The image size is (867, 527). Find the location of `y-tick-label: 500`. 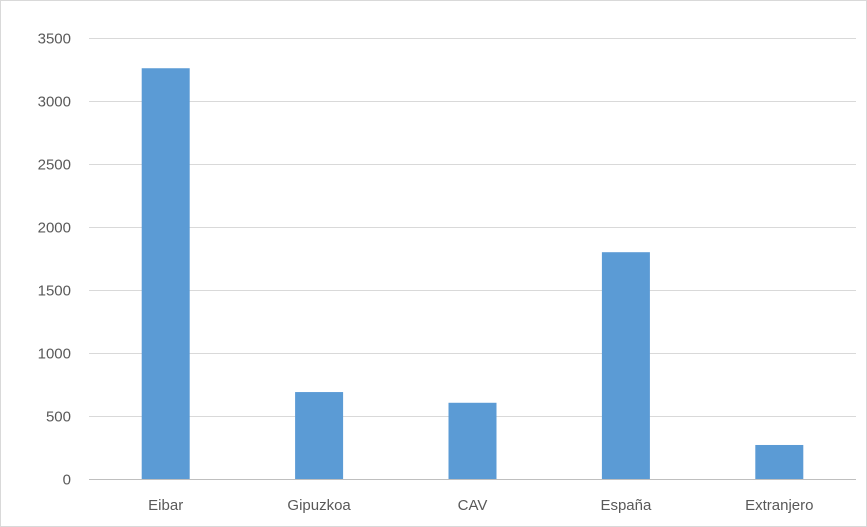

y-tick-label: 500 is located at coordinates (58, 417).